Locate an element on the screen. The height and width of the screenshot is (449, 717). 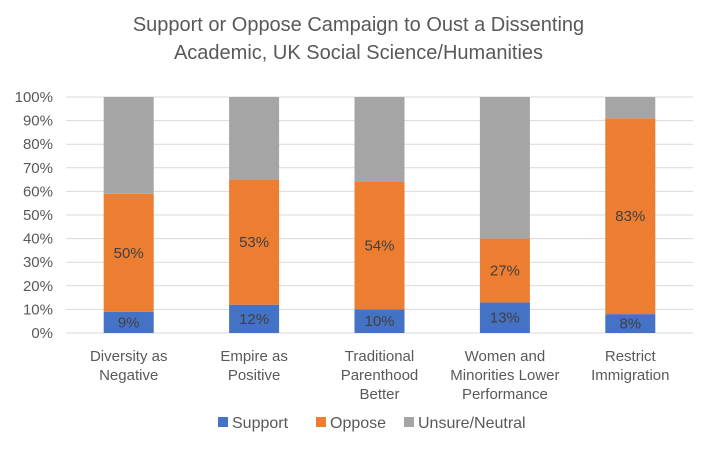
x-category-label: Immigration is located at coordinates (630, 375).